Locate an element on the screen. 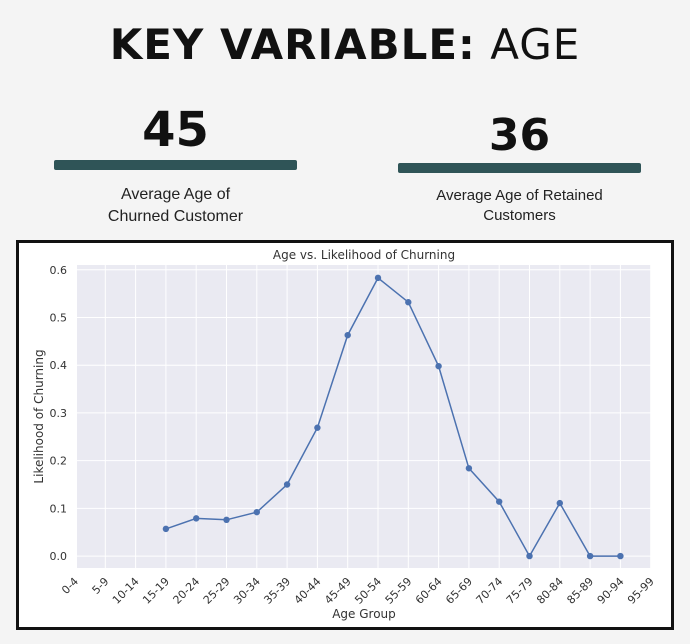  x-tick-label: 60-64 is located at coordinates (429, 591).